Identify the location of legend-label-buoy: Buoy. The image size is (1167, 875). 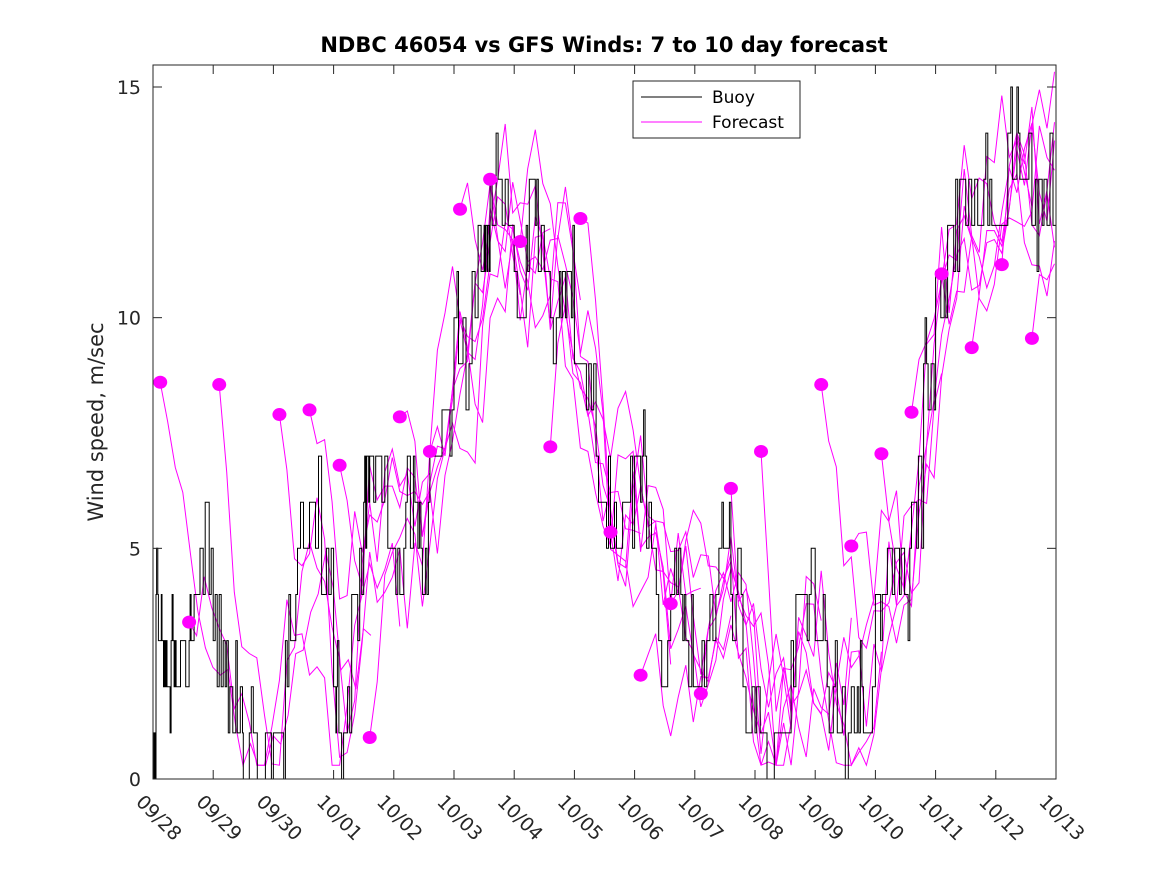
(733, 98).